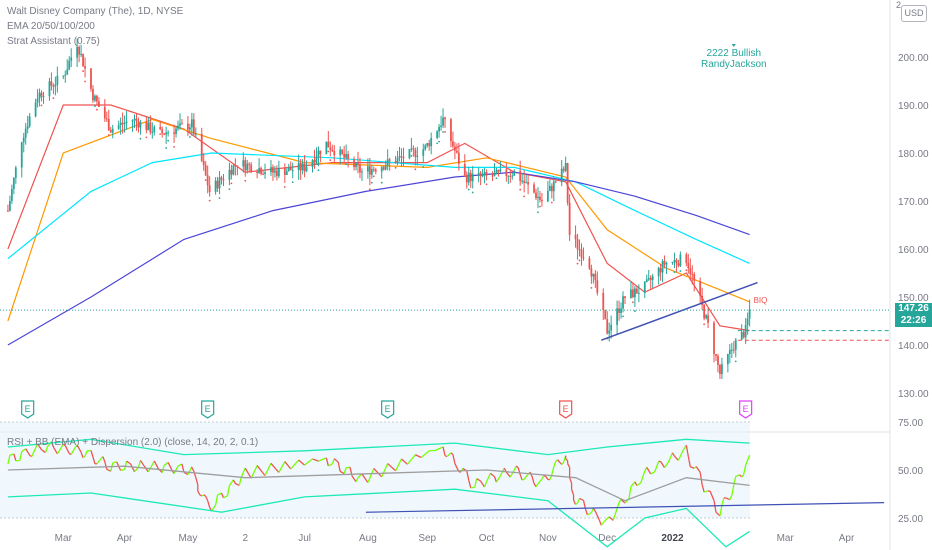 This screenshot has width=932, height=550. Describe the element at coordinates (914, 13) in the screenshot. I see `currency-badge: USD` at that location.